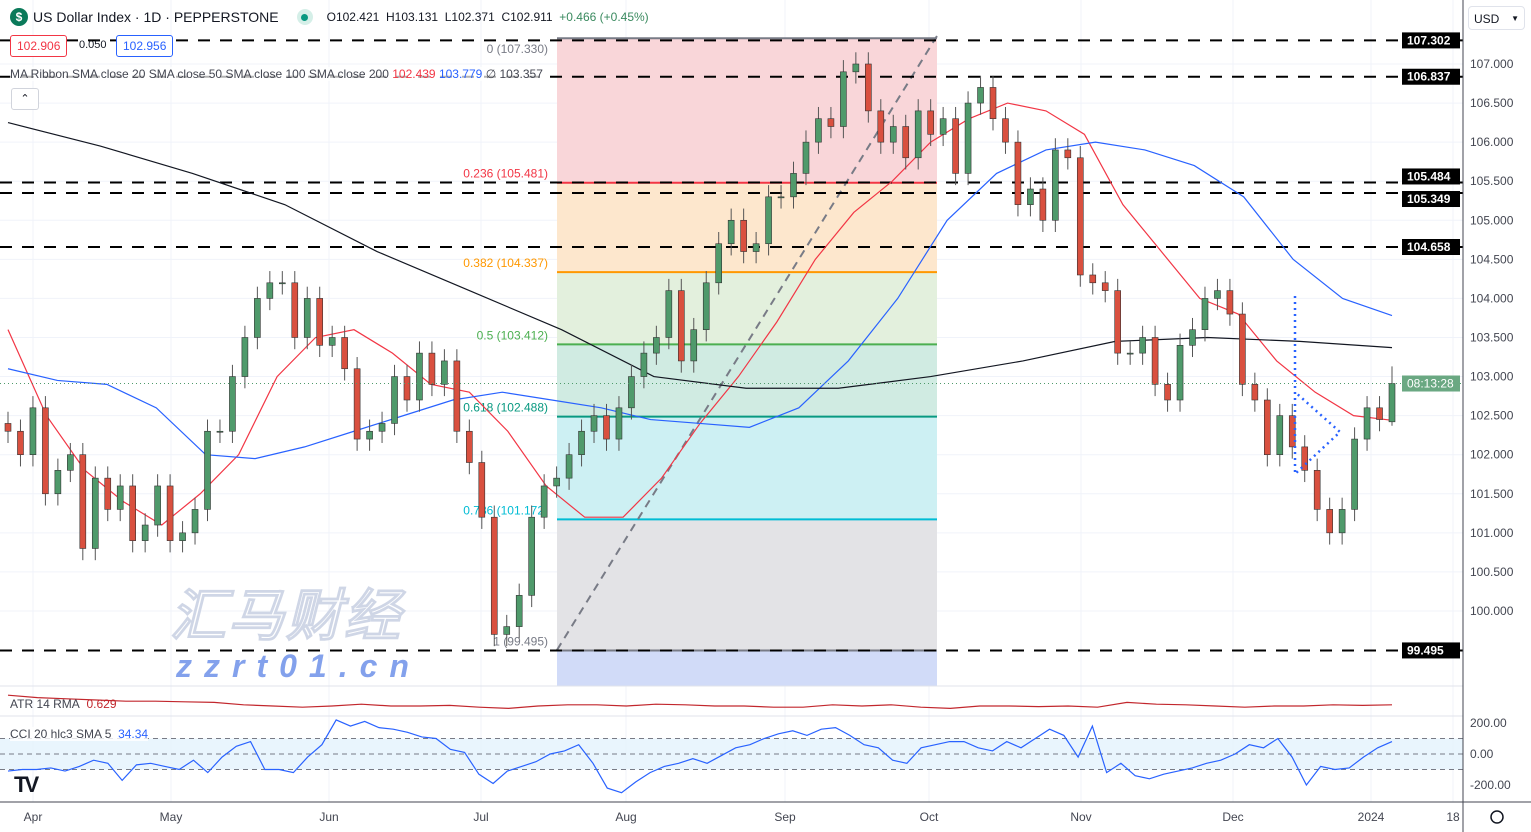 This screenshot has width=1531, height=832. I want to click on settings-gear-icon, so click(1497, 817).